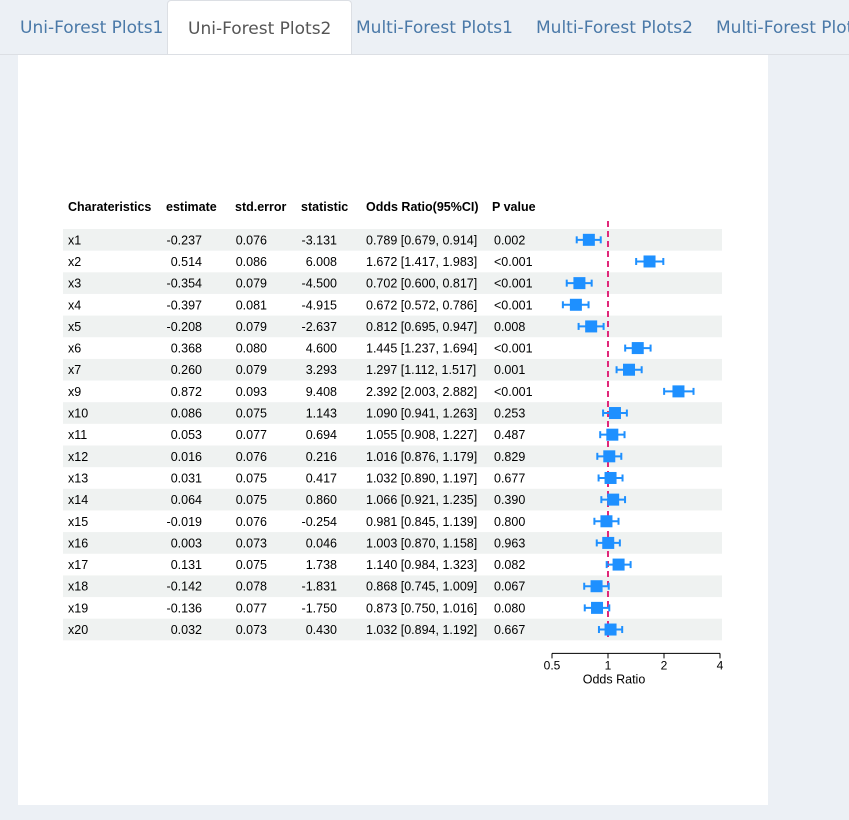 Image resolution: width=849 pixels, height=820 pixels. What do you see at coordinates (509, 608) in the screenshot?
I see `cell-p-value: 0.080` at bounding box center [509, 608].